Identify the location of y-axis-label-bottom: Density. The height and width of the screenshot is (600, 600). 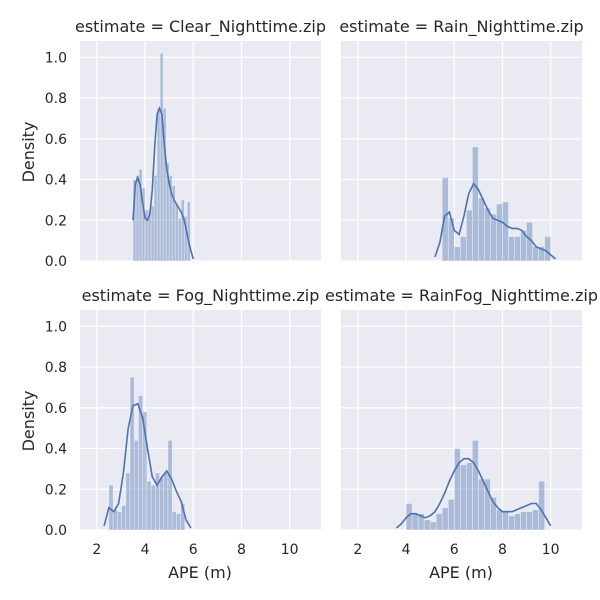
(28, 421).